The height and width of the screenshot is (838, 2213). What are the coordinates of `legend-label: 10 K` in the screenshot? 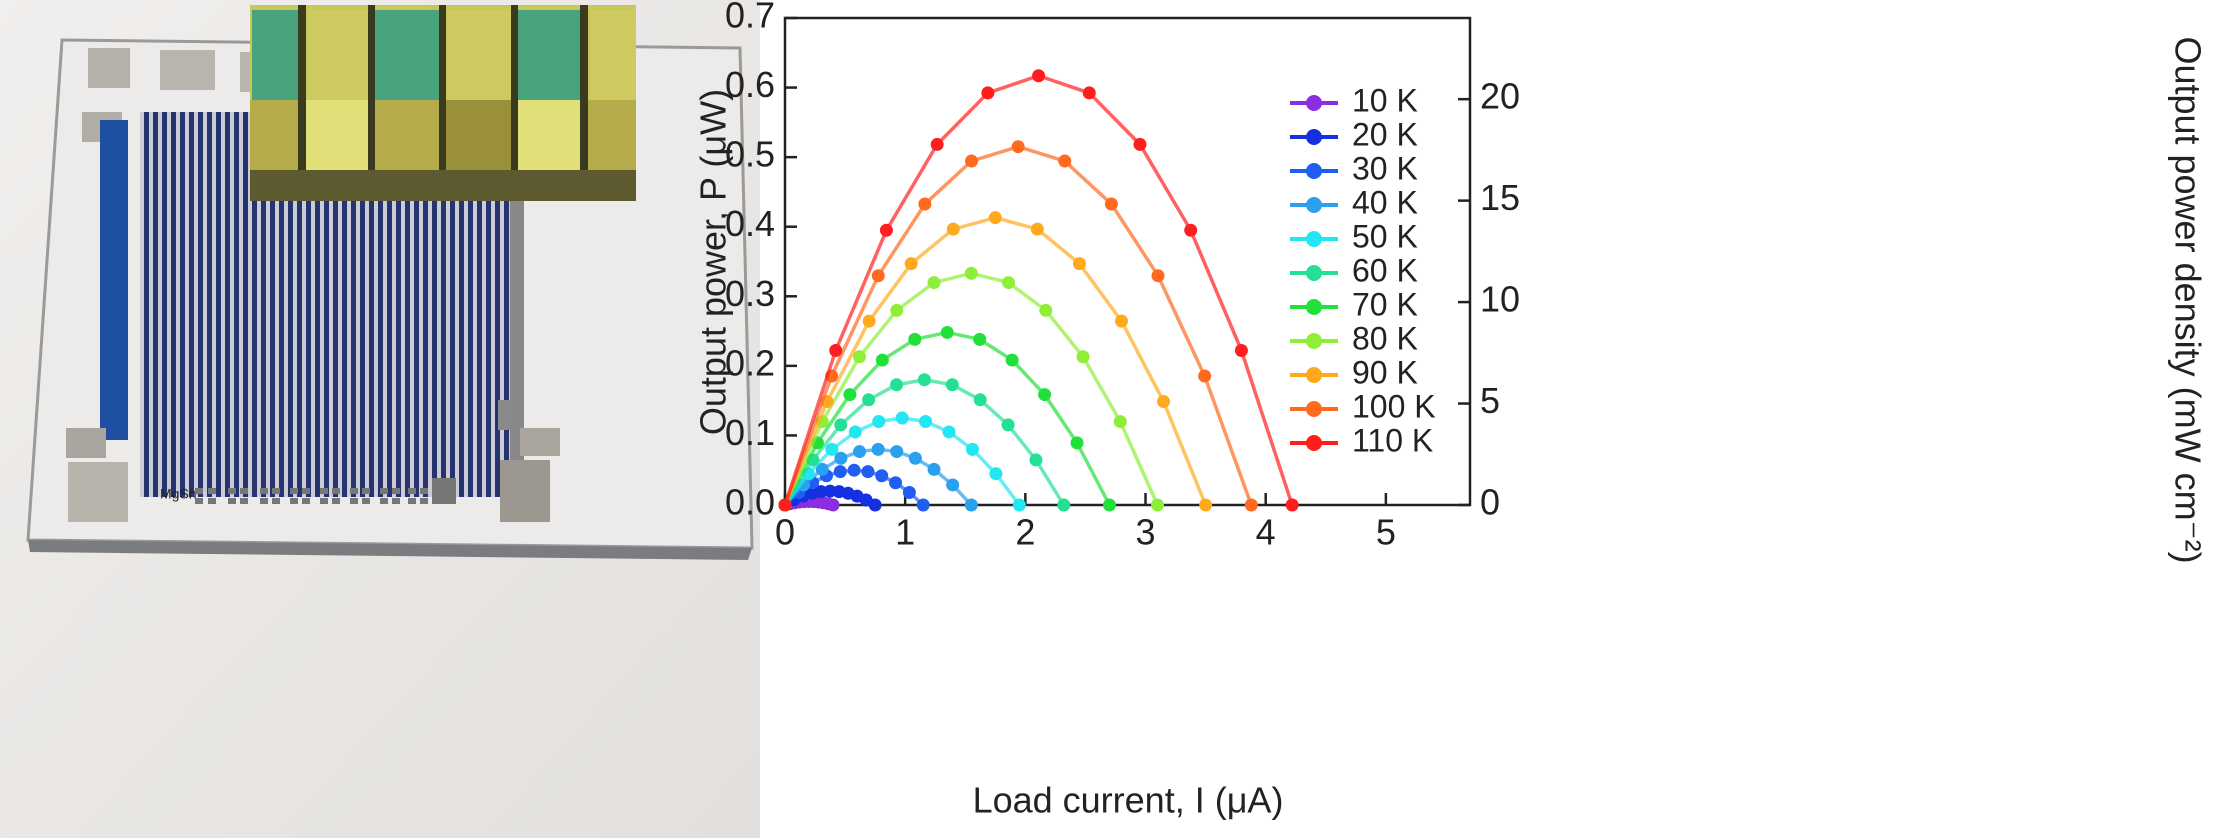 It's located at (1385, 100).